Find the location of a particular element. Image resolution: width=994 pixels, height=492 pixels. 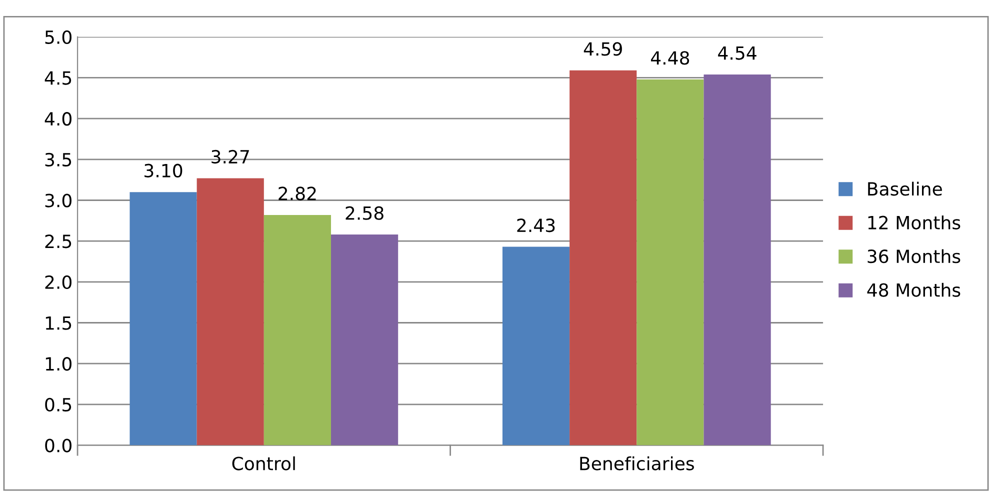

data-label: 3.27 is located at coordinates (230, 157).